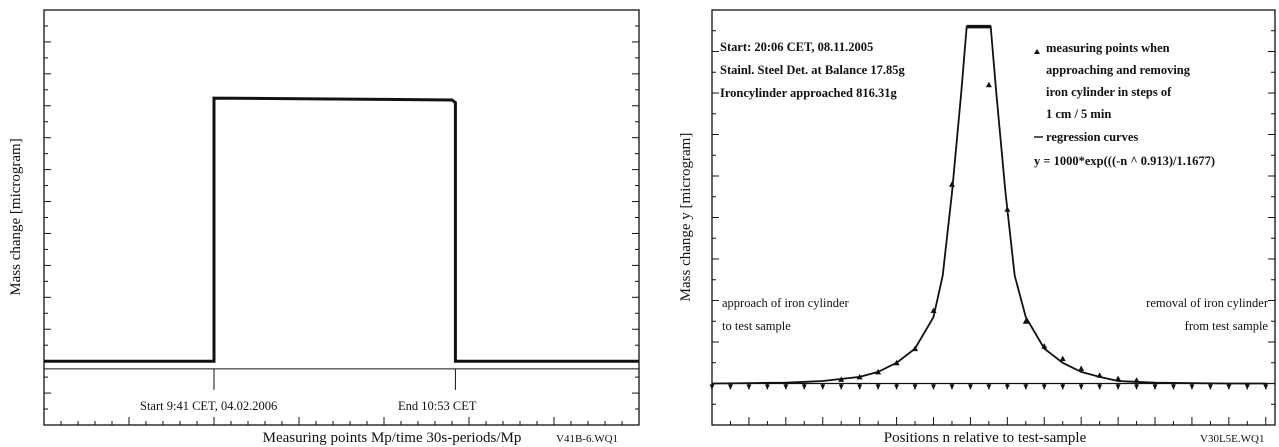 The height and width of the screenshot is (447, 1279). Describe the element at coordinates (587, 439) in the screenshot. I see `left-file-label: V41B-6.WQ1` at that location.